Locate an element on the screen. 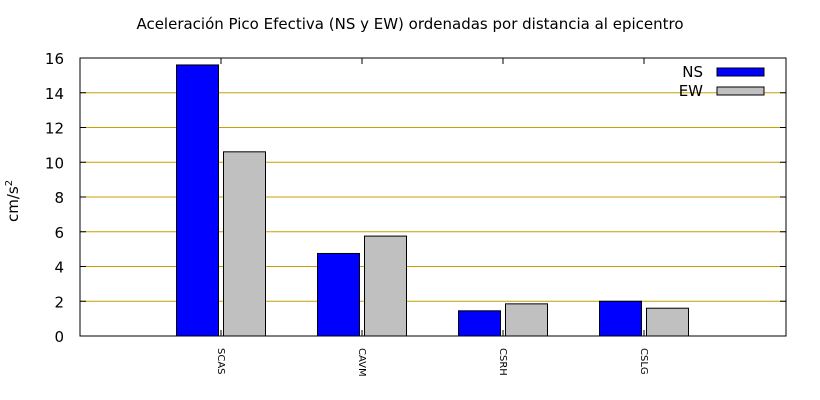  x-tick-label: SCAS is located at coordinates (220, 361).